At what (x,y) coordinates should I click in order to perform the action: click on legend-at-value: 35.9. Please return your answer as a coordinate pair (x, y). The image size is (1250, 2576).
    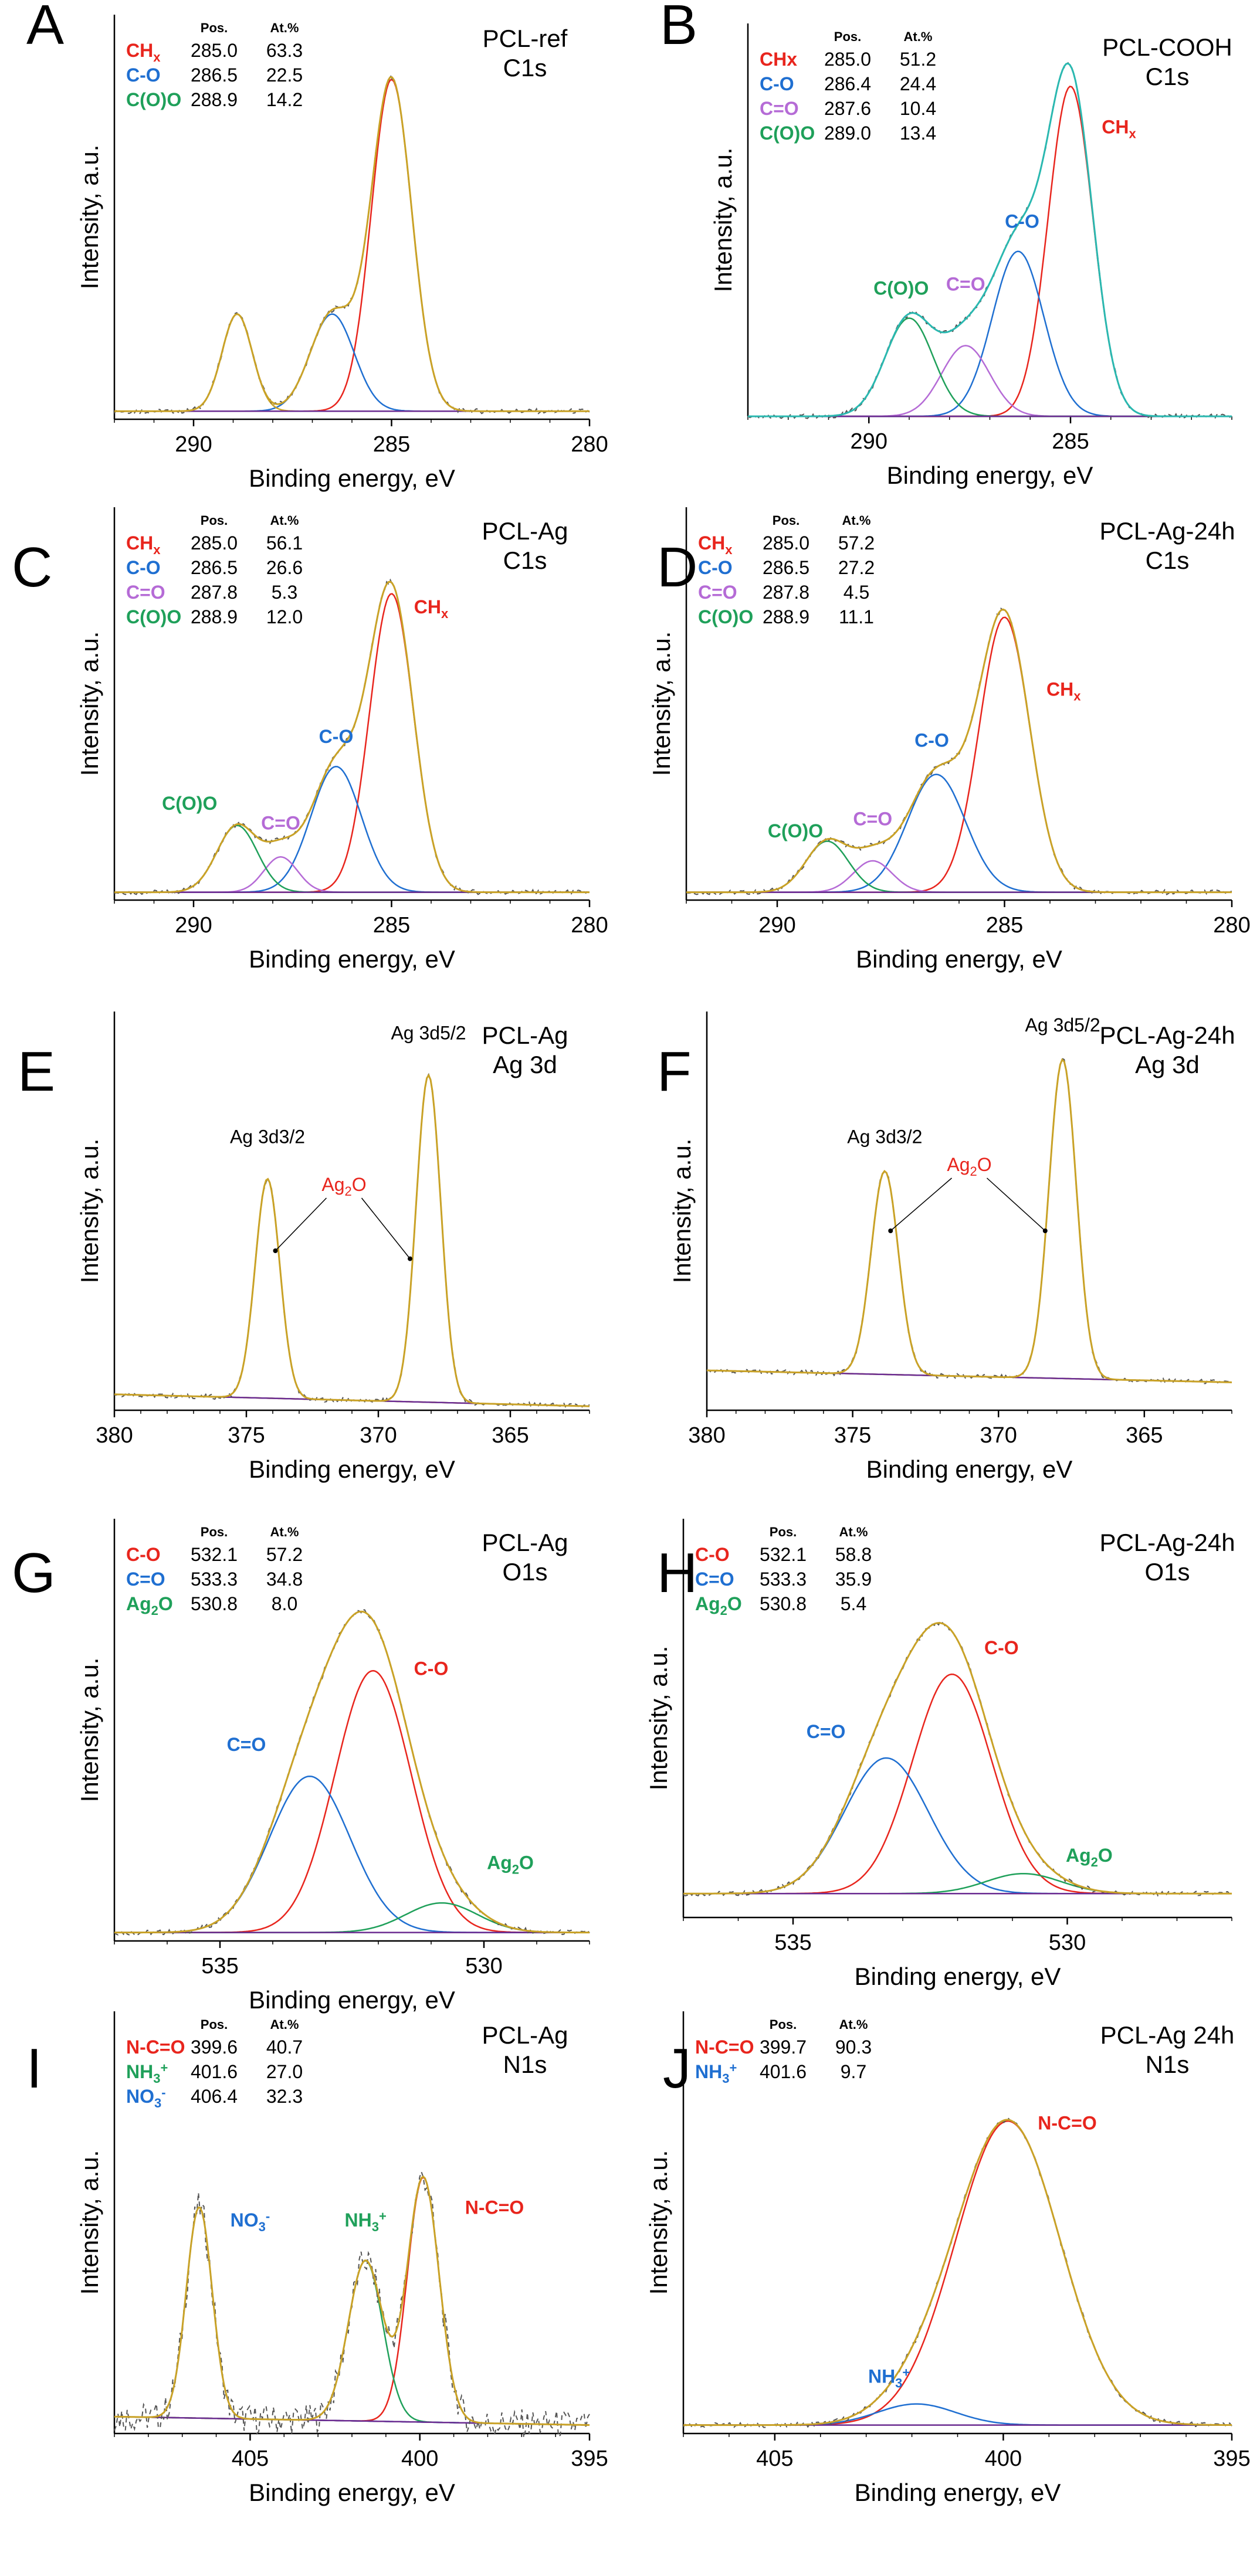
    Looking at the image, I should click on (853, 1579).